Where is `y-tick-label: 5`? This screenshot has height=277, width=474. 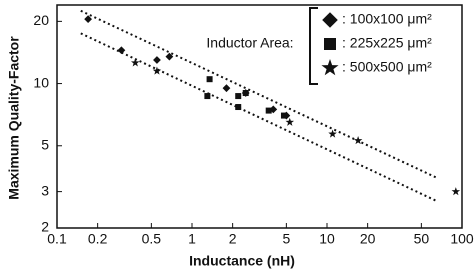 y-tick-label: 5 is located at coordinates (45, 144).